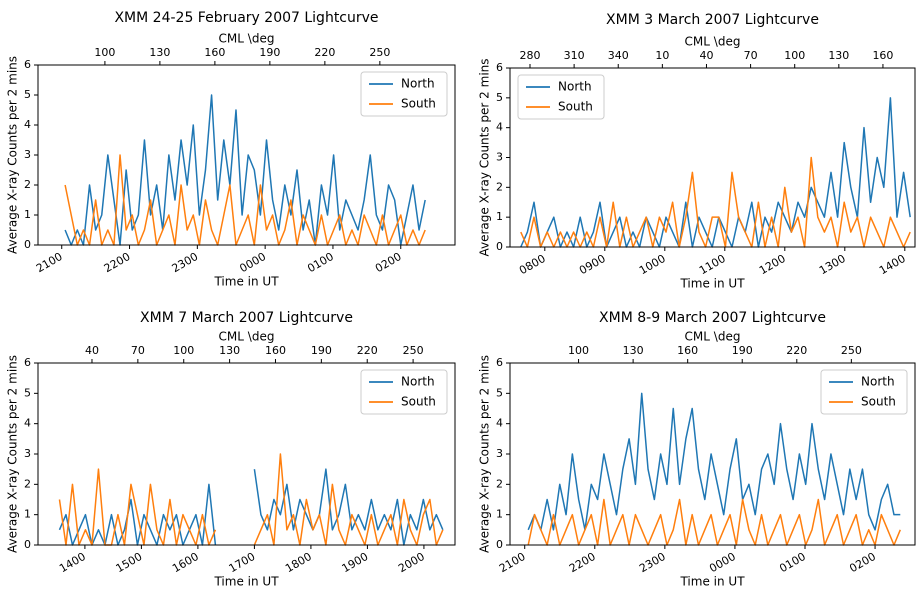 The width and height of the screenshot is (922, 591). What do you see at coordinates (652, 264) in the screenshot?
I see `x-tick-label: 1000` at bounding box center [652, 264].